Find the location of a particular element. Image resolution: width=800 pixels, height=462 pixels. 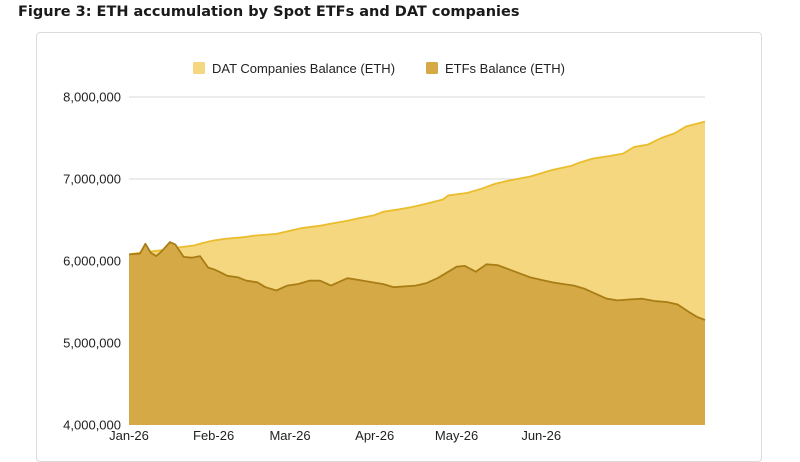

y-tick-label: 4,000,000 is located at coordinates (92, 425).